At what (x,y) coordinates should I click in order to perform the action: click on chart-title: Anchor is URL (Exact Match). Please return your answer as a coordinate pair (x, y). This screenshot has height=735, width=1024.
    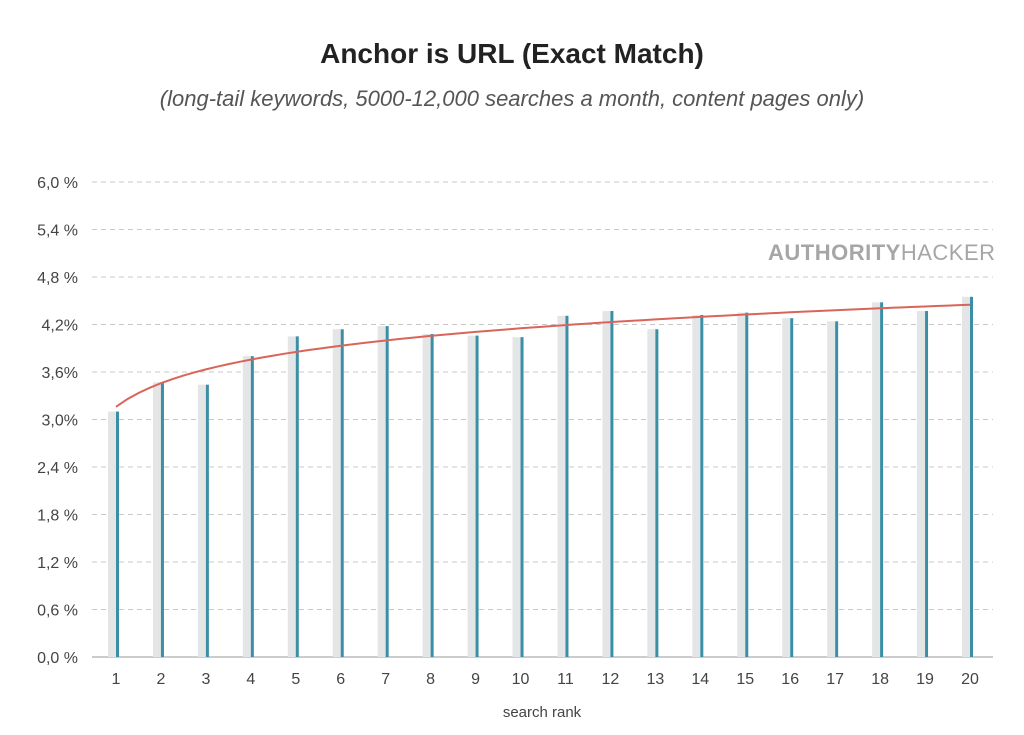
    Looking at the image, I should click on (512, 53).